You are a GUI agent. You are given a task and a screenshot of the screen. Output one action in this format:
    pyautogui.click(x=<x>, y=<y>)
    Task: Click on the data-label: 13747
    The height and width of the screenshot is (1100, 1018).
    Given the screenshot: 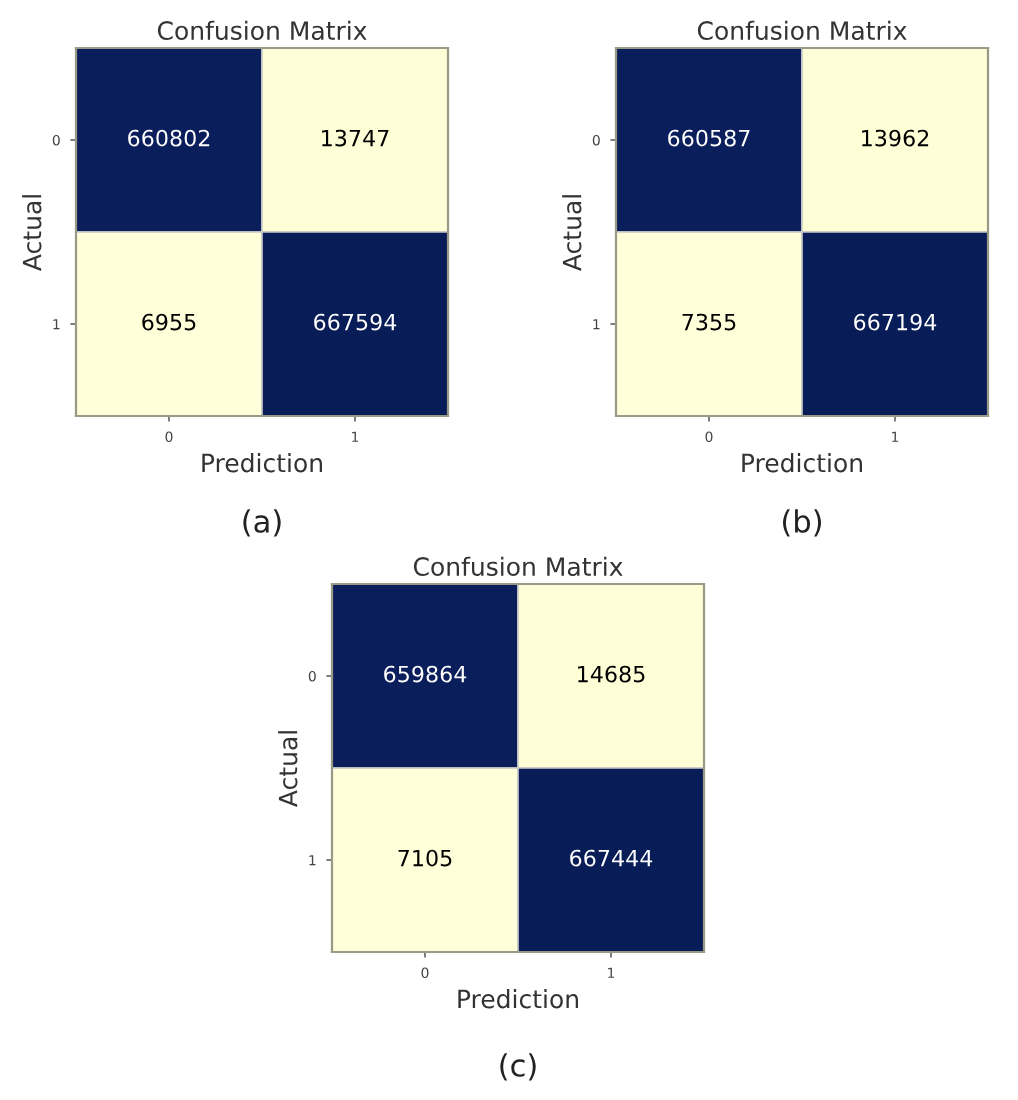 What is the action you would take?
    pyautogui.click(x=355, y=138)
    